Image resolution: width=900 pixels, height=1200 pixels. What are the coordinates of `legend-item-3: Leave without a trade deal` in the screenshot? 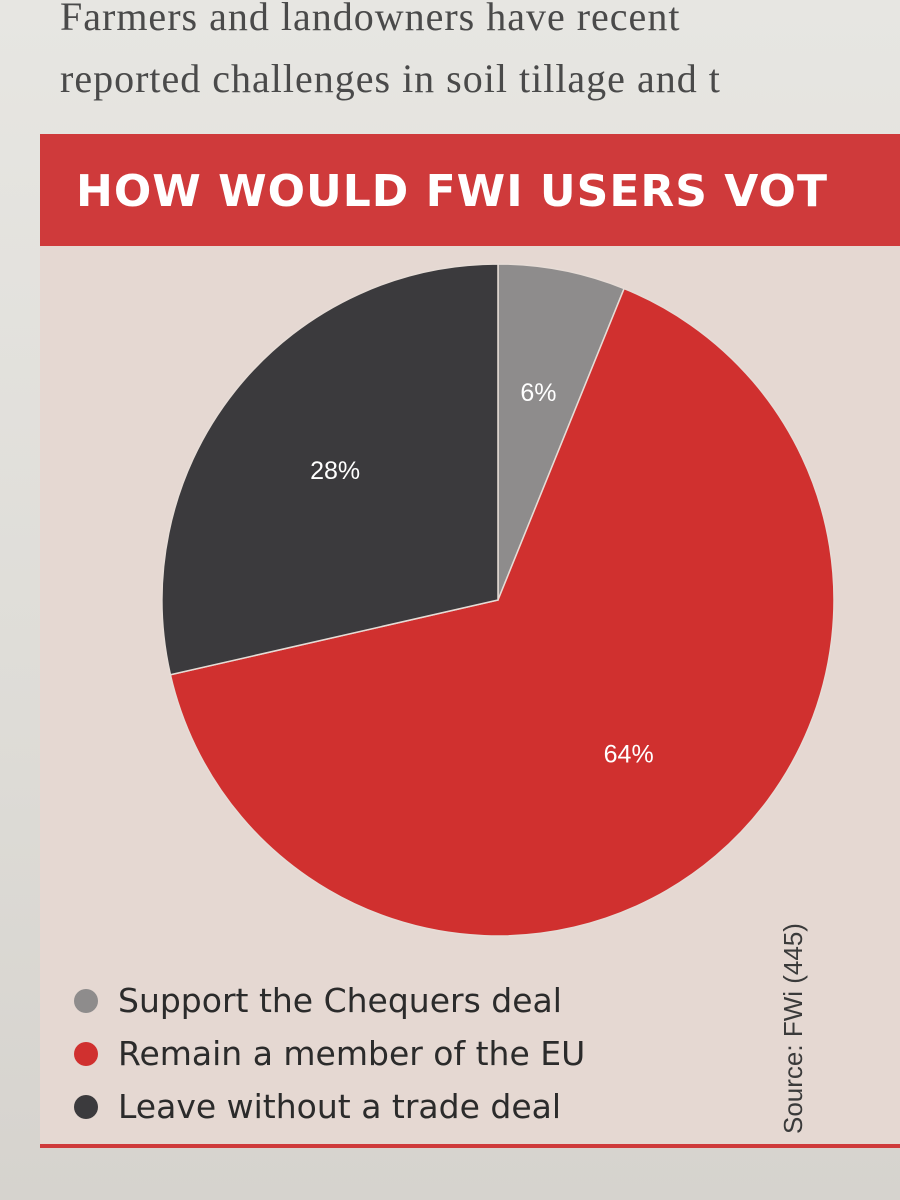 It's located at (329, 1106).